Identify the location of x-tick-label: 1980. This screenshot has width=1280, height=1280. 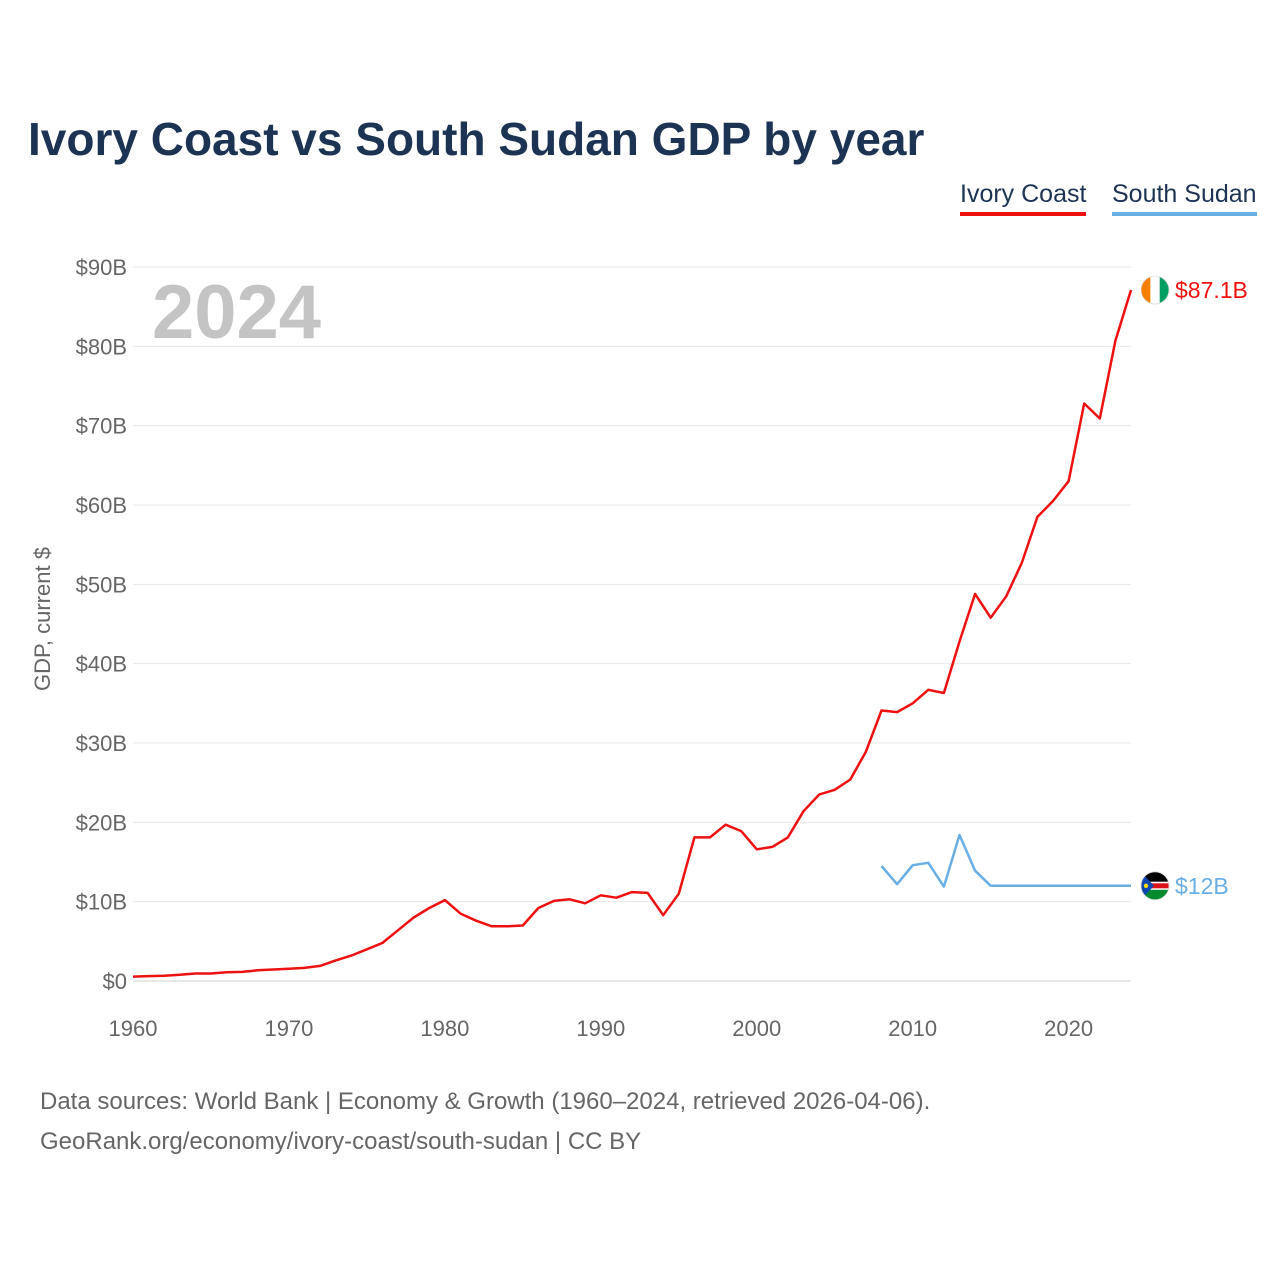
(444, 1028).